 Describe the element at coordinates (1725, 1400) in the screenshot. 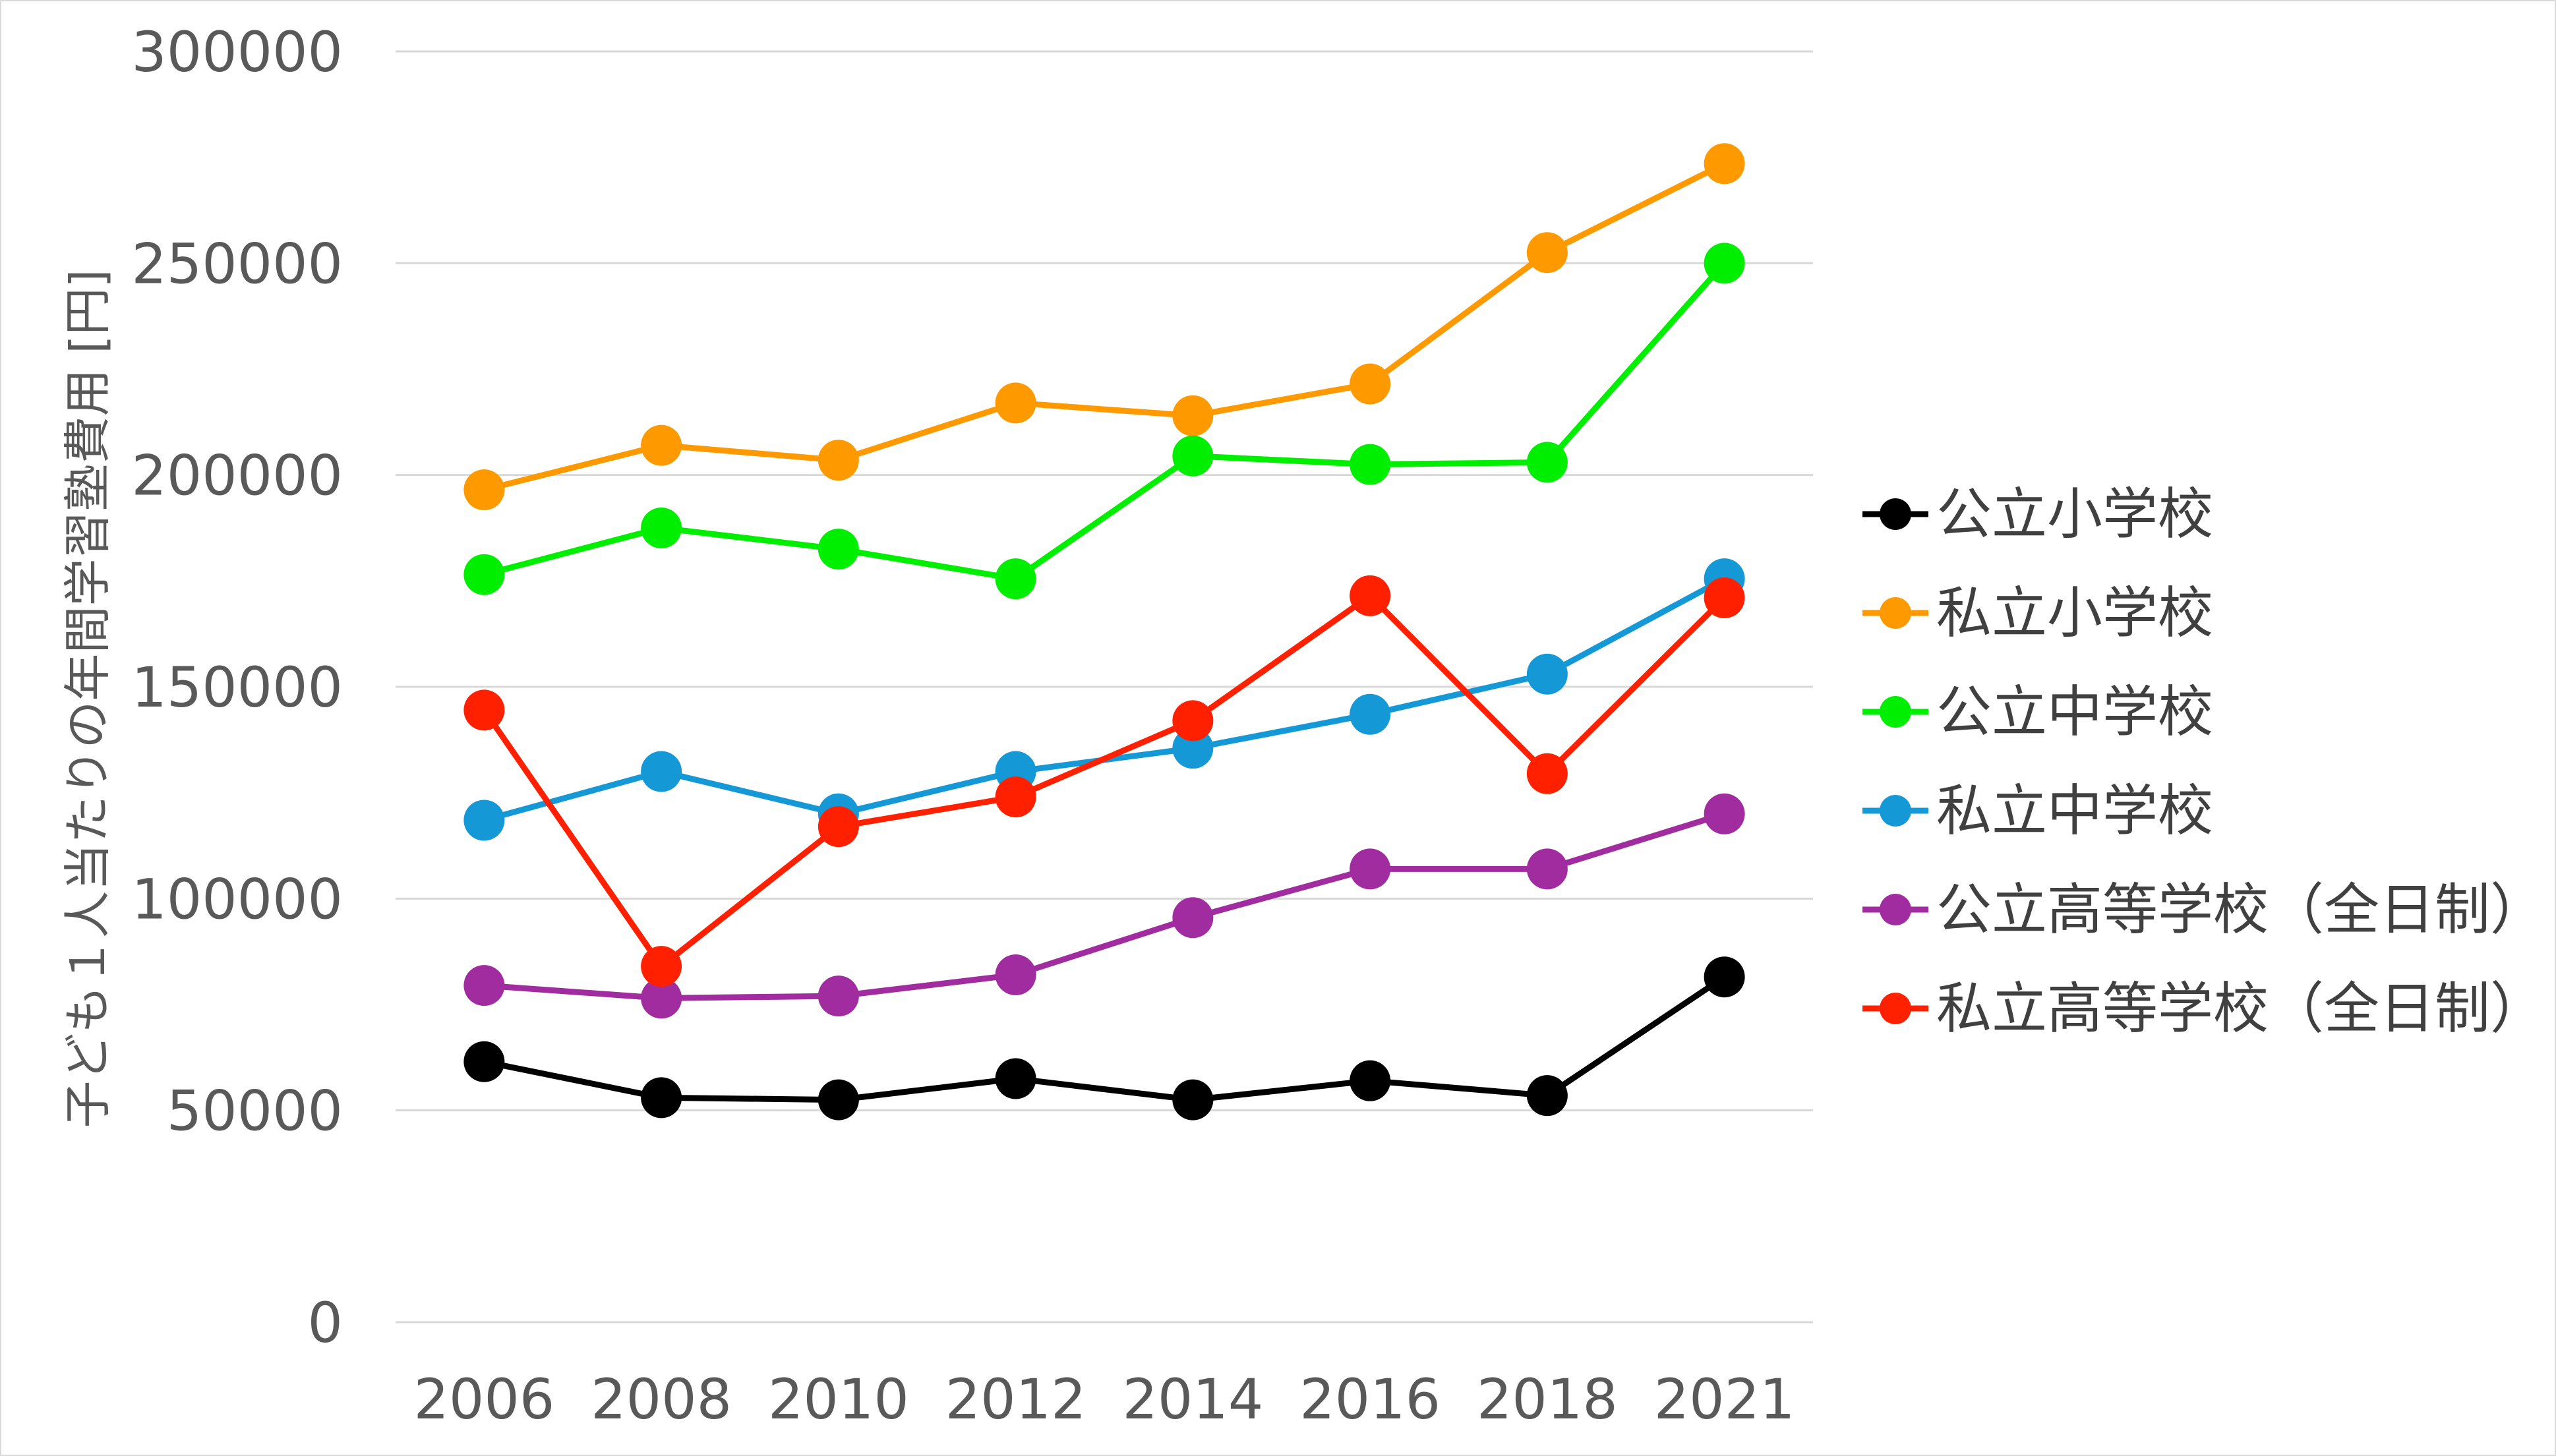

I see `x-tick-label: 2021` at that location.